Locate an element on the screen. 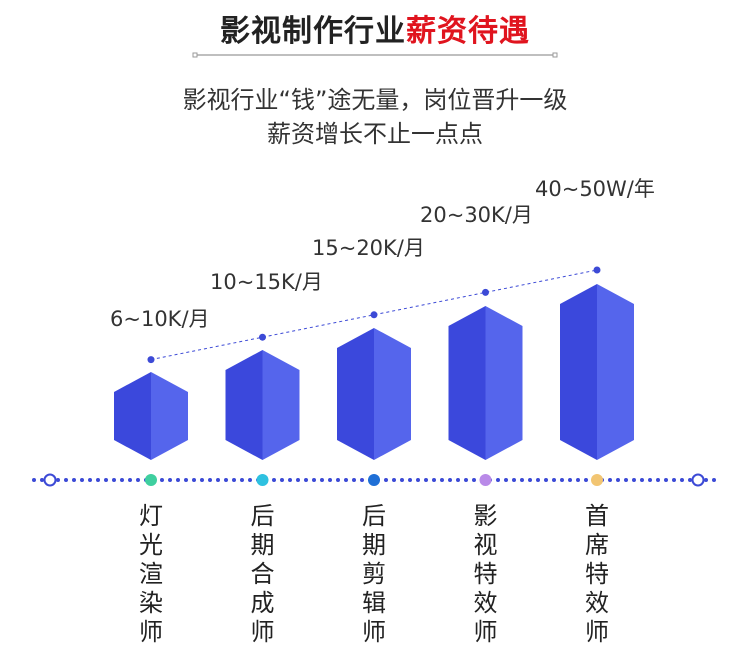 Image resolution: width=750 pixels, height=667 pixels. subtitle-line2: 薪资增长不止一点点 is located at coordinates (375, 134).